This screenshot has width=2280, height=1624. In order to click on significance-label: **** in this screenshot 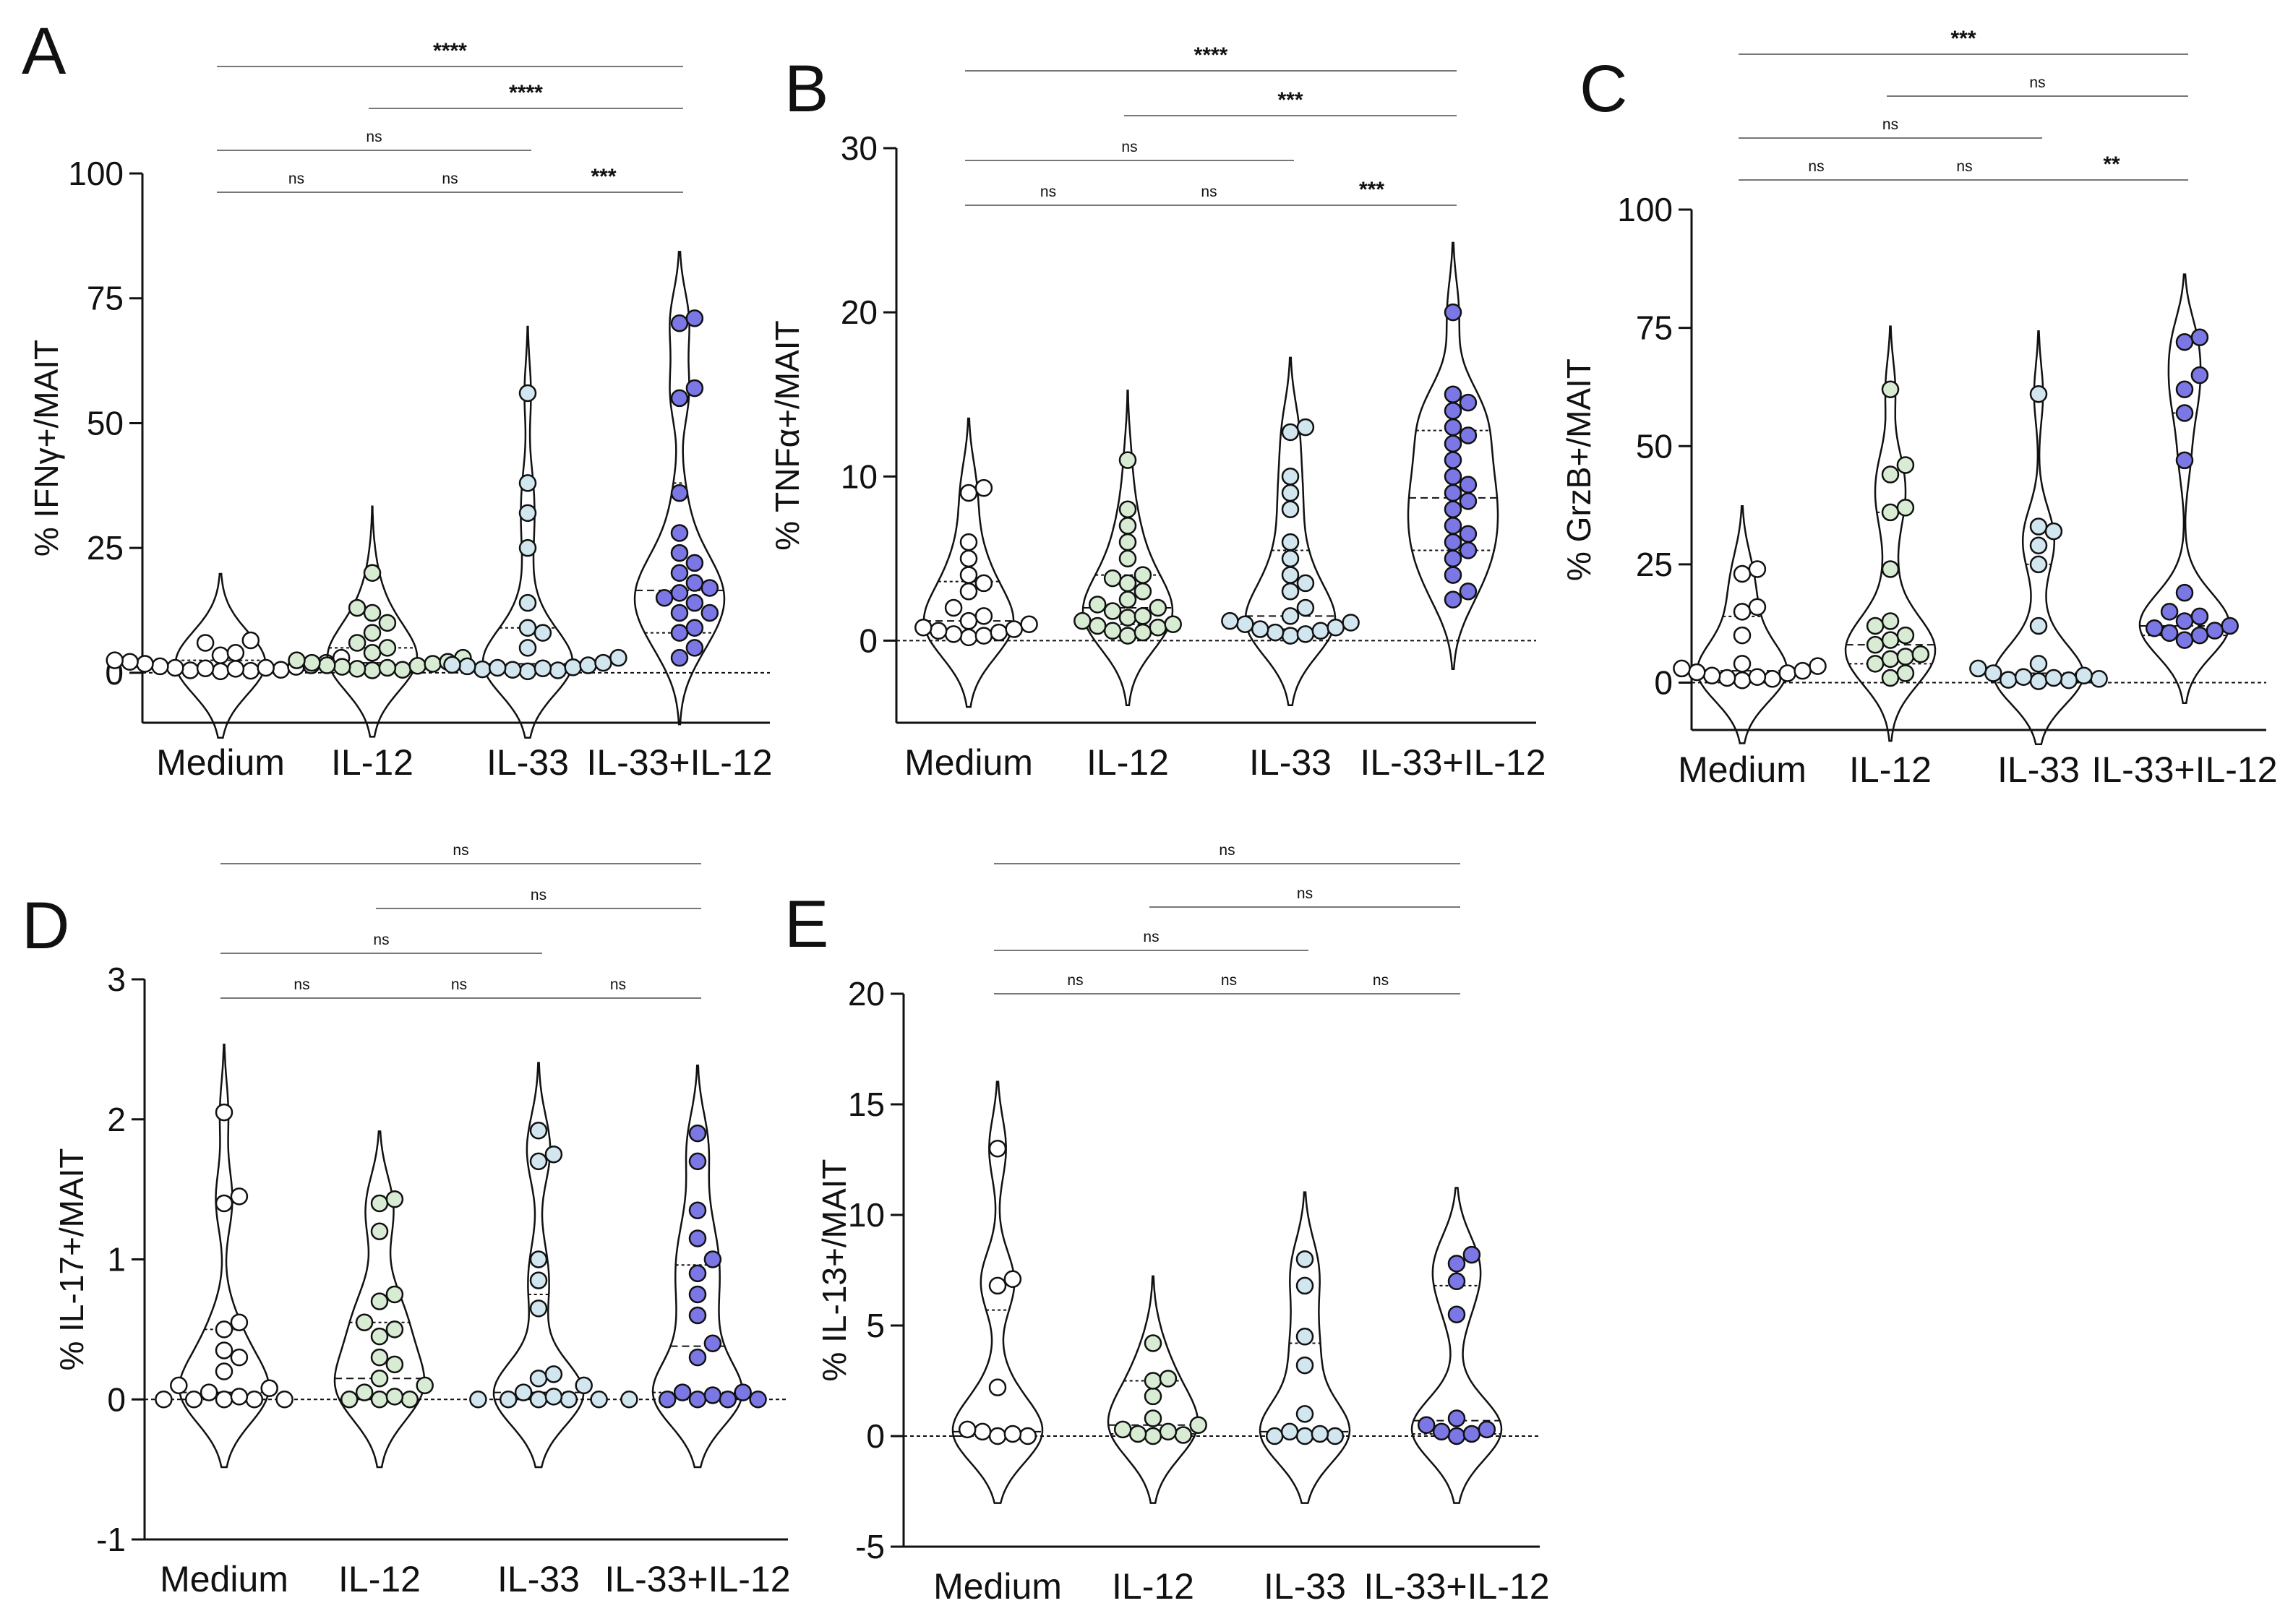, I will do `click(1211, 55)`.